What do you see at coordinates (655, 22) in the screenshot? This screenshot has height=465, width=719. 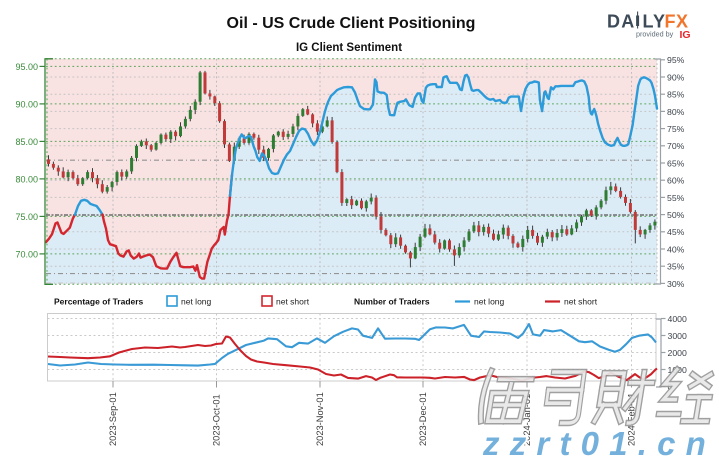 I see `svg-text: LY` at bounding box center [655, 22].